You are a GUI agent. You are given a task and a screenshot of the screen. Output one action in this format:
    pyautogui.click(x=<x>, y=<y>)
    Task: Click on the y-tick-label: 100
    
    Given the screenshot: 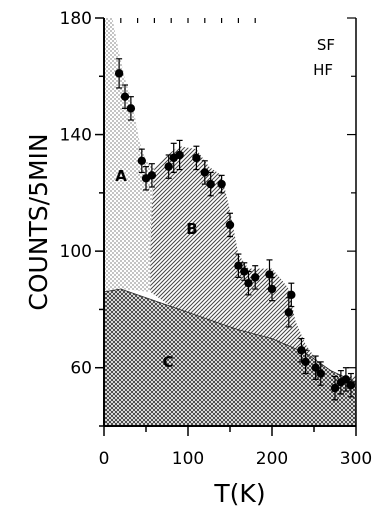 What is the action you would take?
    pyautogui.click(x=76, y=252)
    